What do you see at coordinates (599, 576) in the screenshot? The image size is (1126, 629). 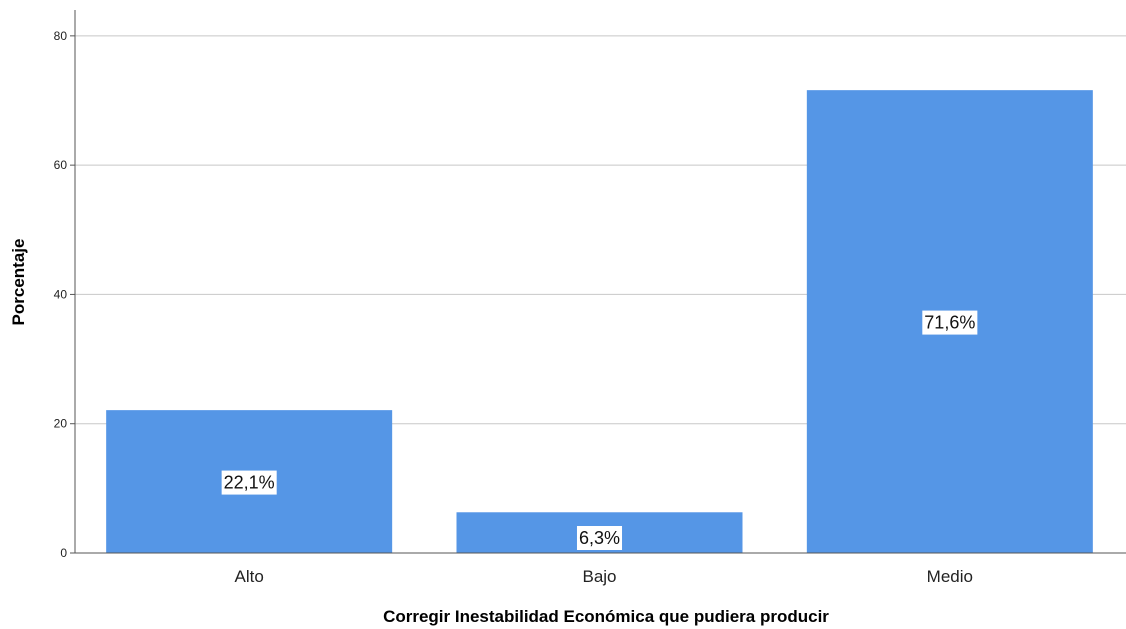 I see `x-tick-label: Bajo` at bounding box center [599, 576].